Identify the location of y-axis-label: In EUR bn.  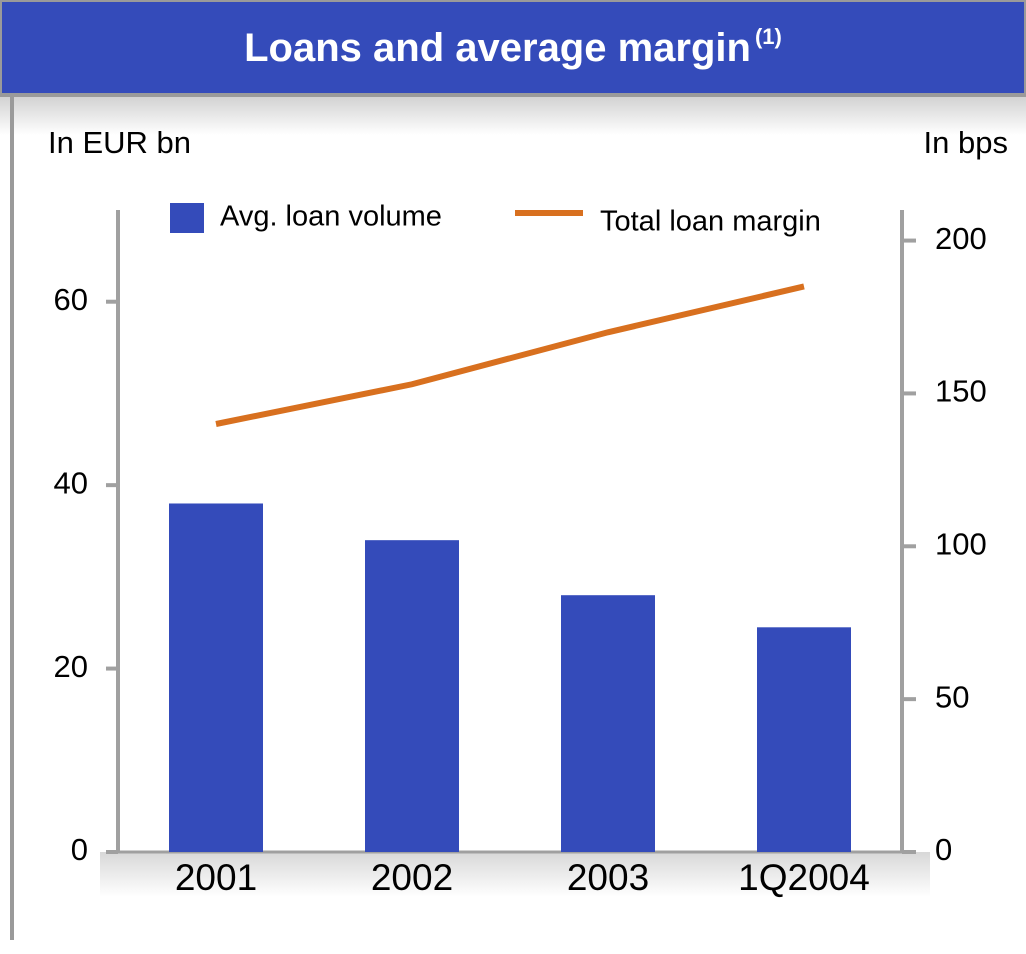
(119, 142).